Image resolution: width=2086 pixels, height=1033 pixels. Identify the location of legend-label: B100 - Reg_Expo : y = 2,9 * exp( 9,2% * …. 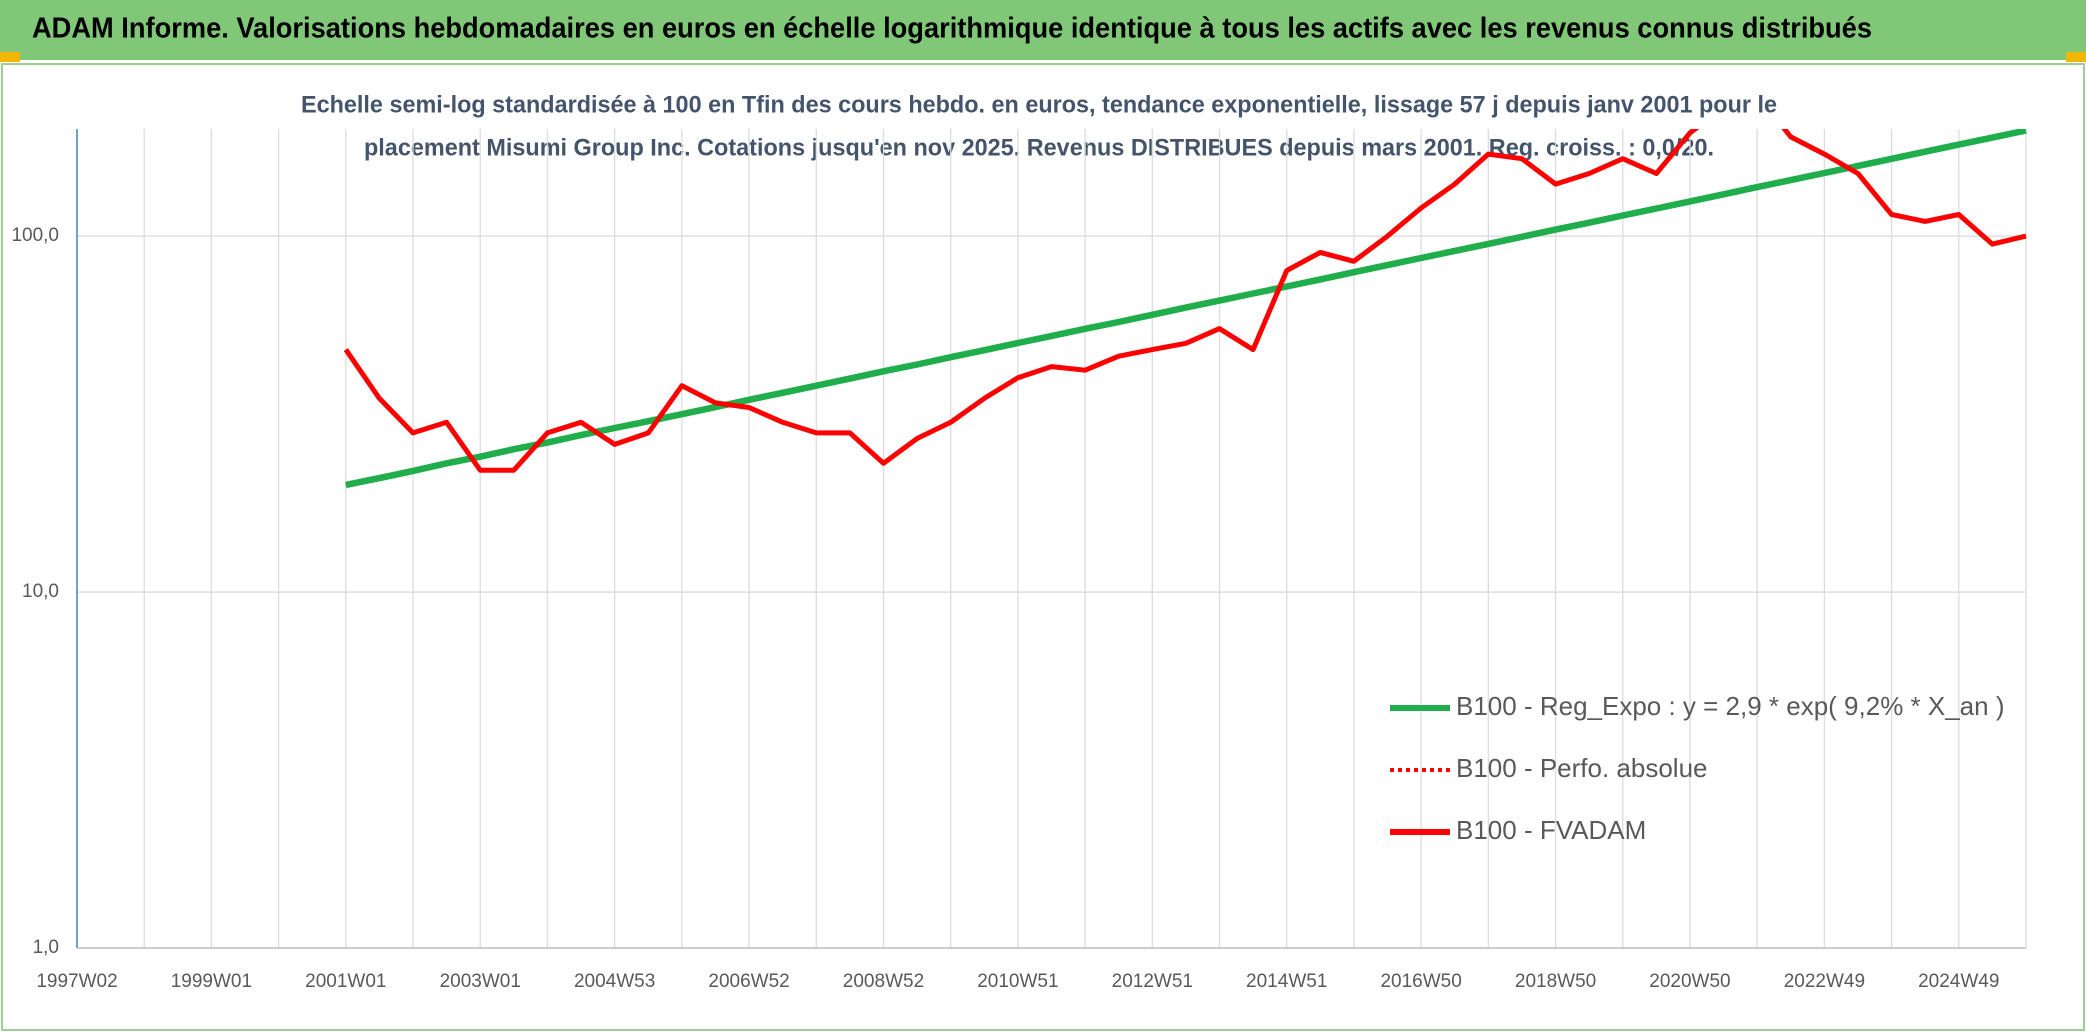
(1730, 706).